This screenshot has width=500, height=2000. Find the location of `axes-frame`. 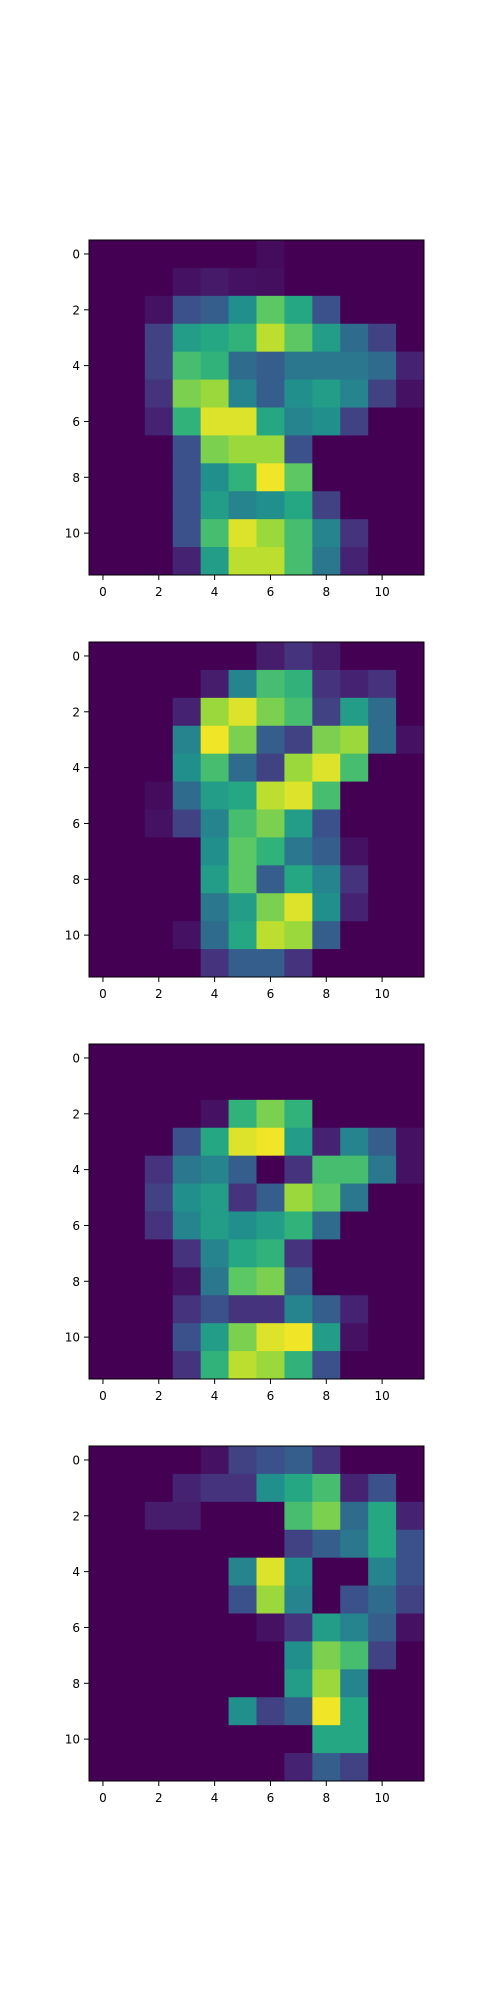

axes-frame is located at coordinates (256, 1211).